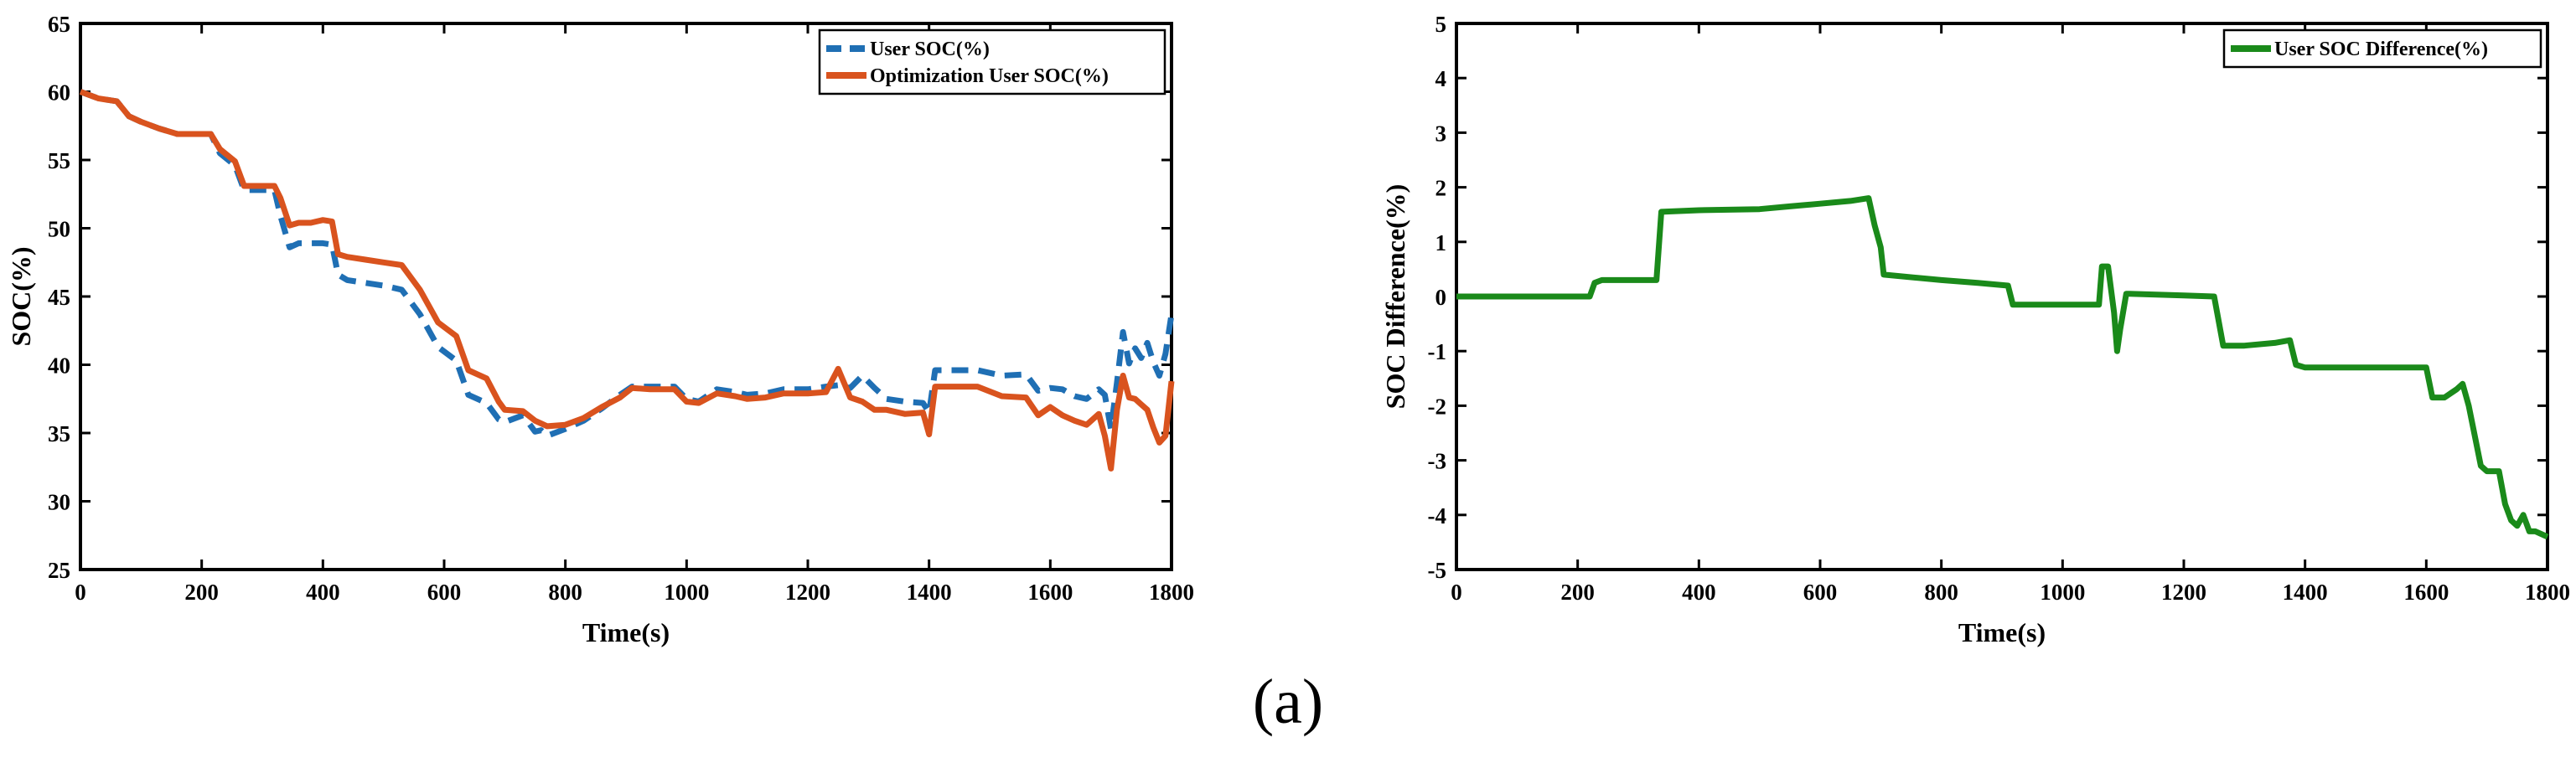 The height and width of the screenshot is (758, 2576). What do you see at coordinates (1441, 188) in the screenshot?
I see `diff-y-tick-label: 2` at bounding box center [1441, 188].